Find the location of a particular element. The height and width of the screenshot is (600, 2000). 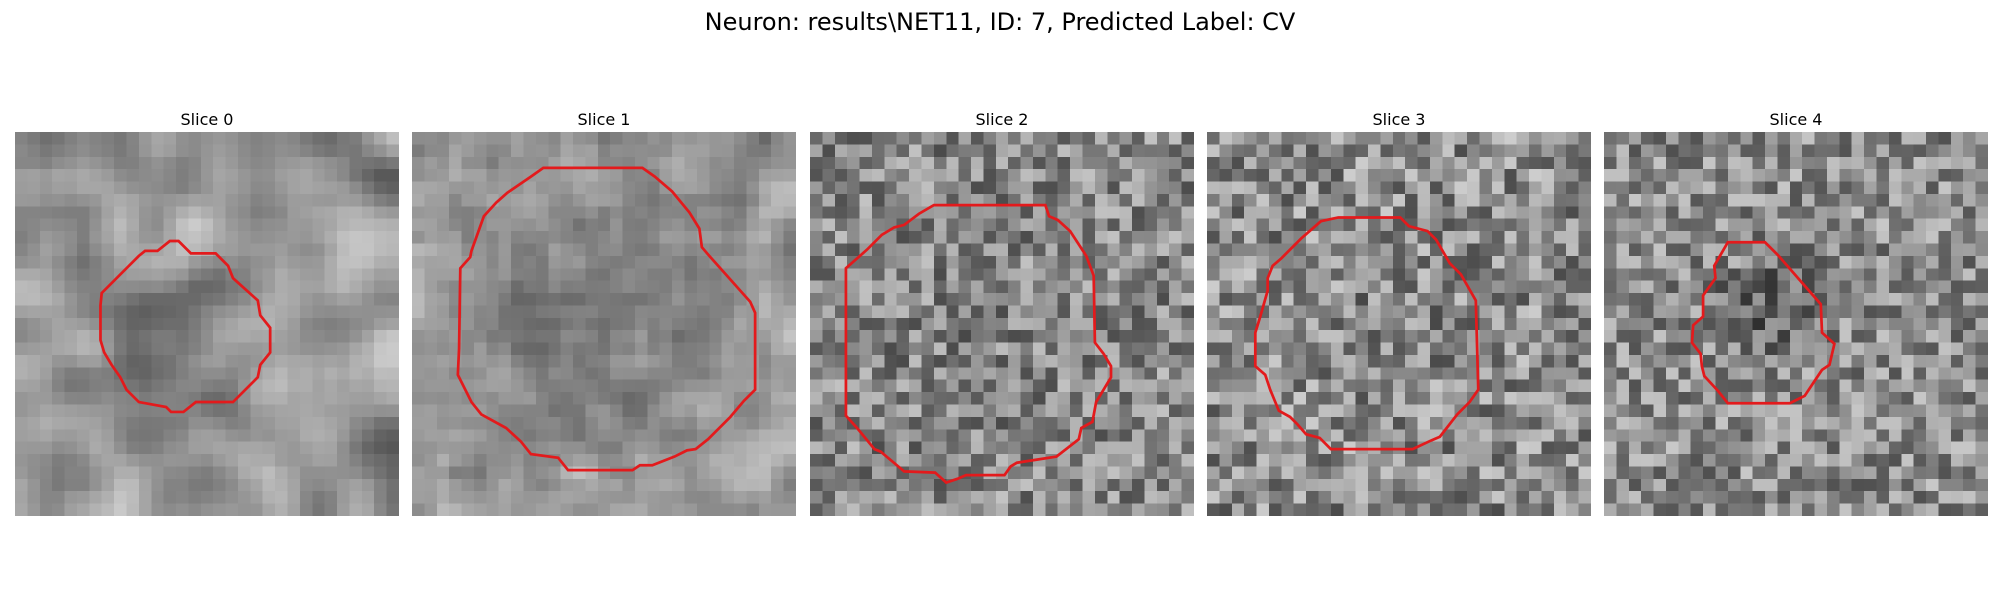

slice-panel-1: Slice 1 is located at coordinates (604, 312).